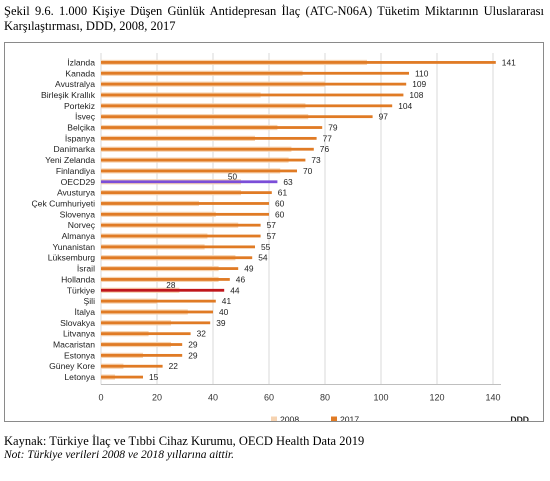 The height and width of the screenshot is (481, 550). What do you see at coordinates (76, 193) in the screenshot?
I see `category-label: Avusturya` at bounding box center [76, 193].